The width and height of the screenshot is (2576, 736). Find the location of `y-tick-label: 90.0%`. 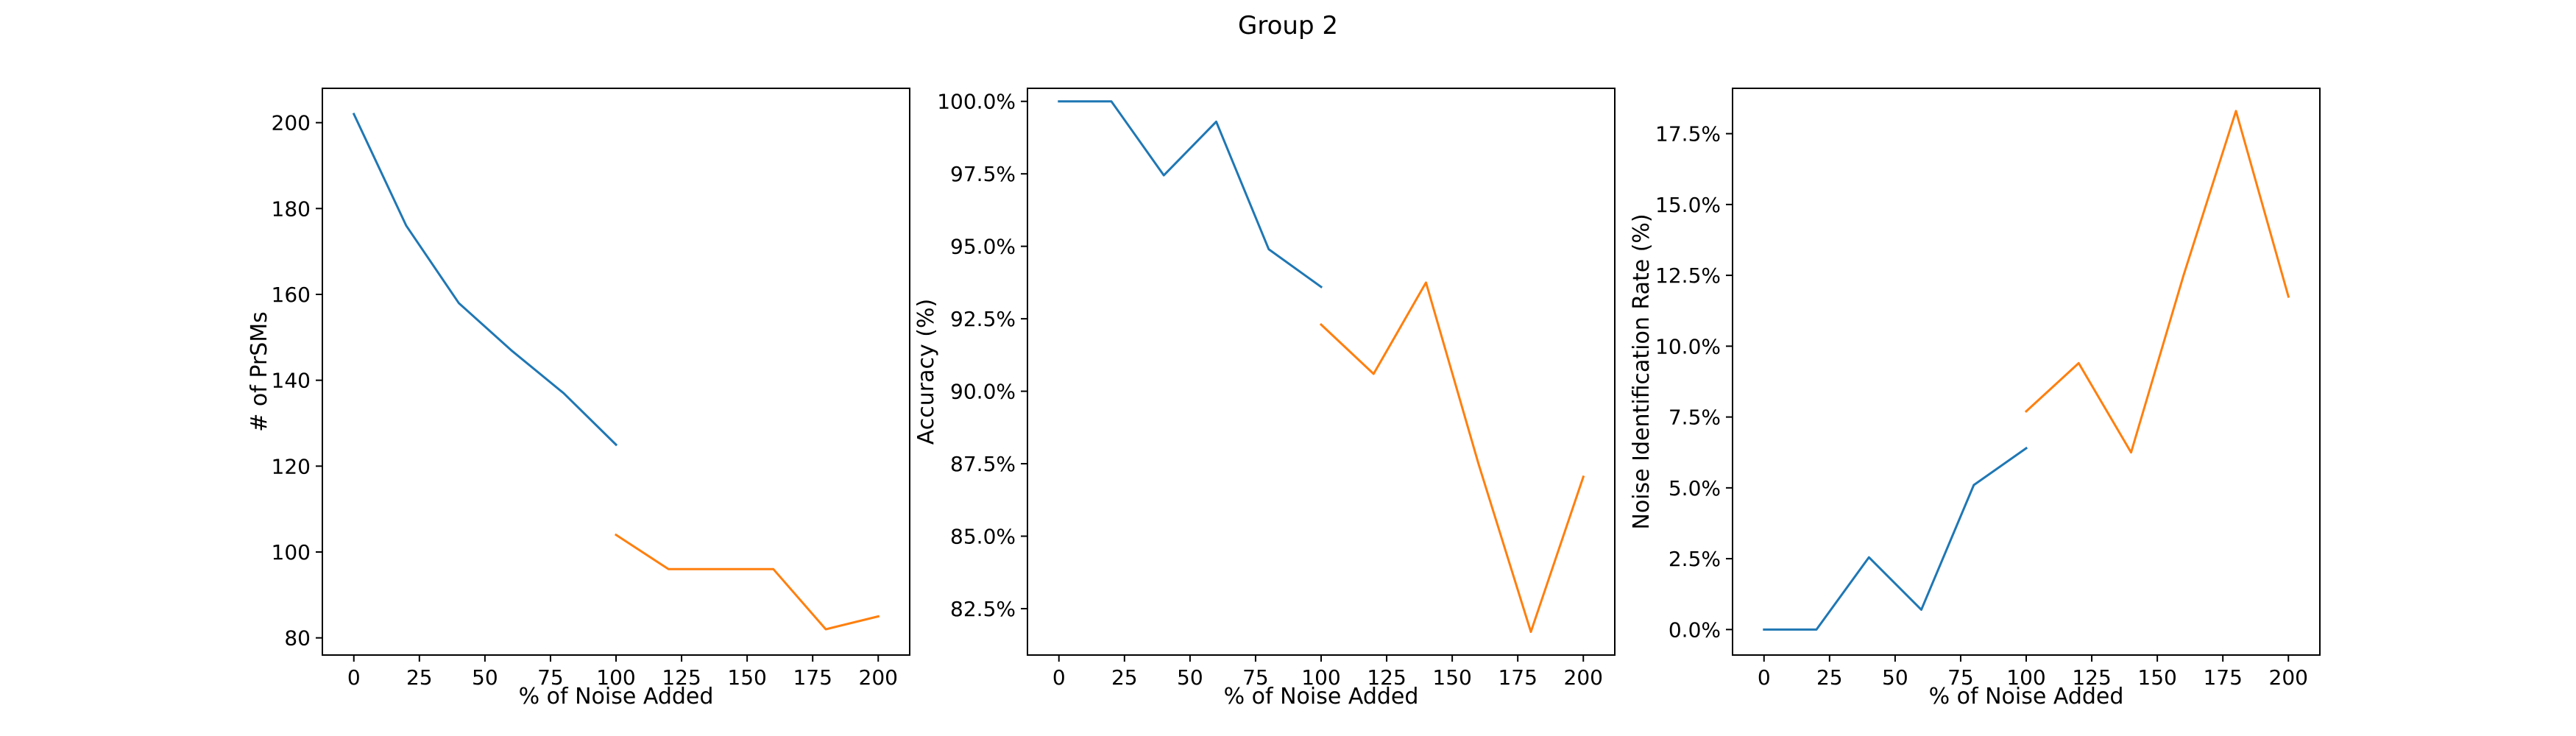

y-tick-label: 90.0% is located at coordinates (983, 392).